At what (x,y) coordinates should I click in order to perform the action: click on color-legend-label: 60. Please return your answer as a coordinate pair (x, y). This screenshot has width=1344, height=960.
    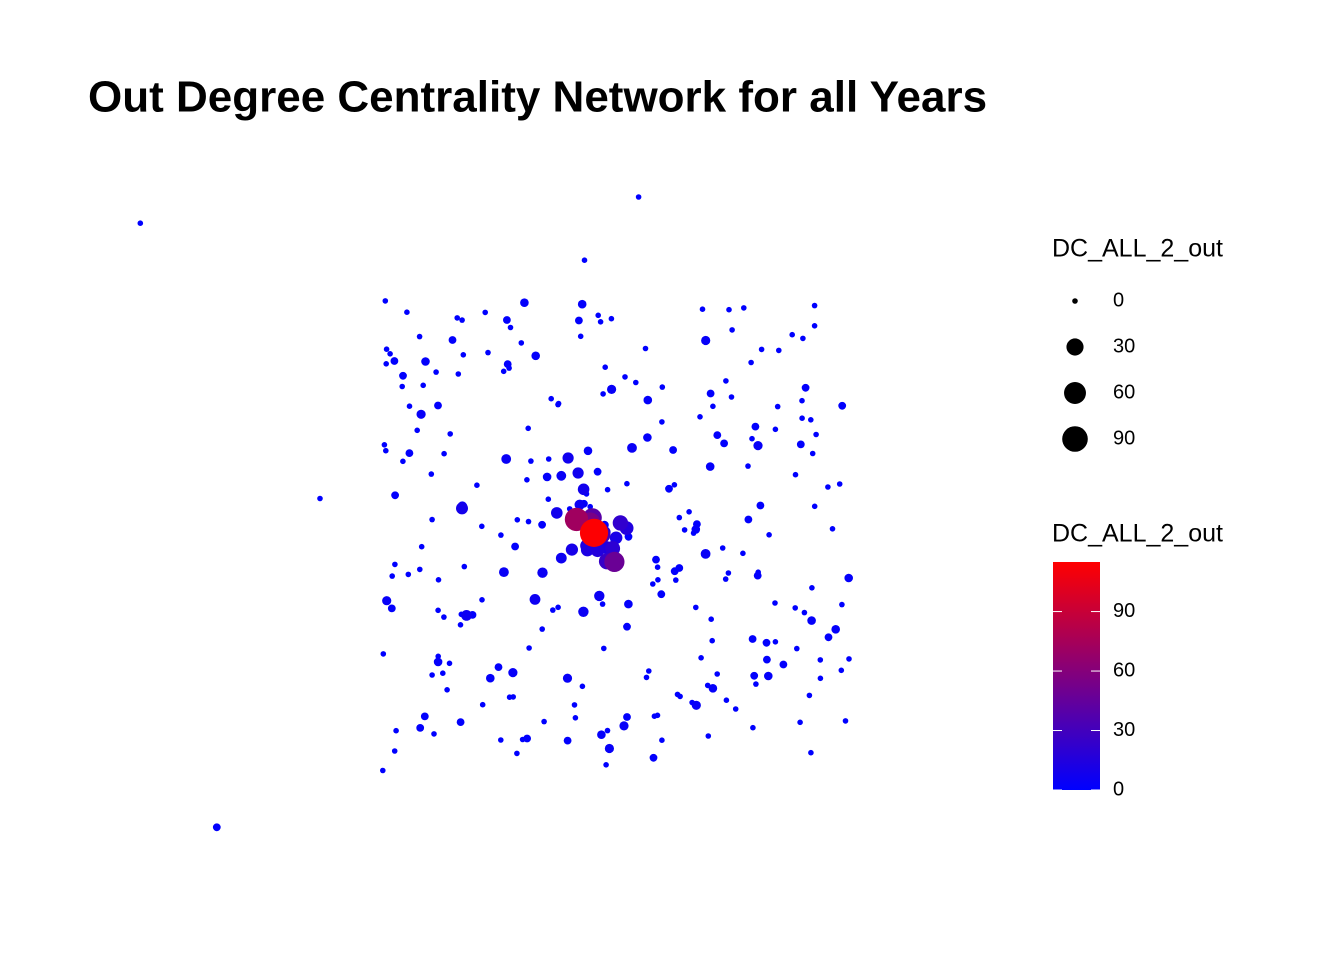
    Looking at the image, I should click on (1124, 670).